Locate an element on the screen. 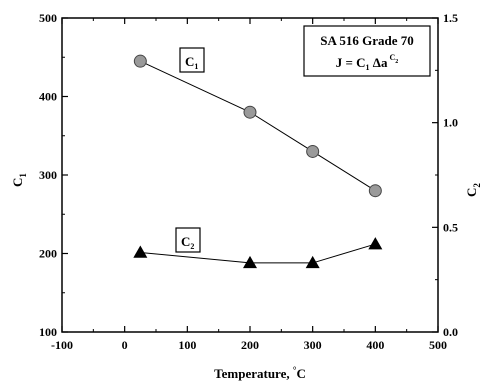 The width and height of the screenshot is (489, 383). c2-label: C2 is located at coordinates (187, 242).